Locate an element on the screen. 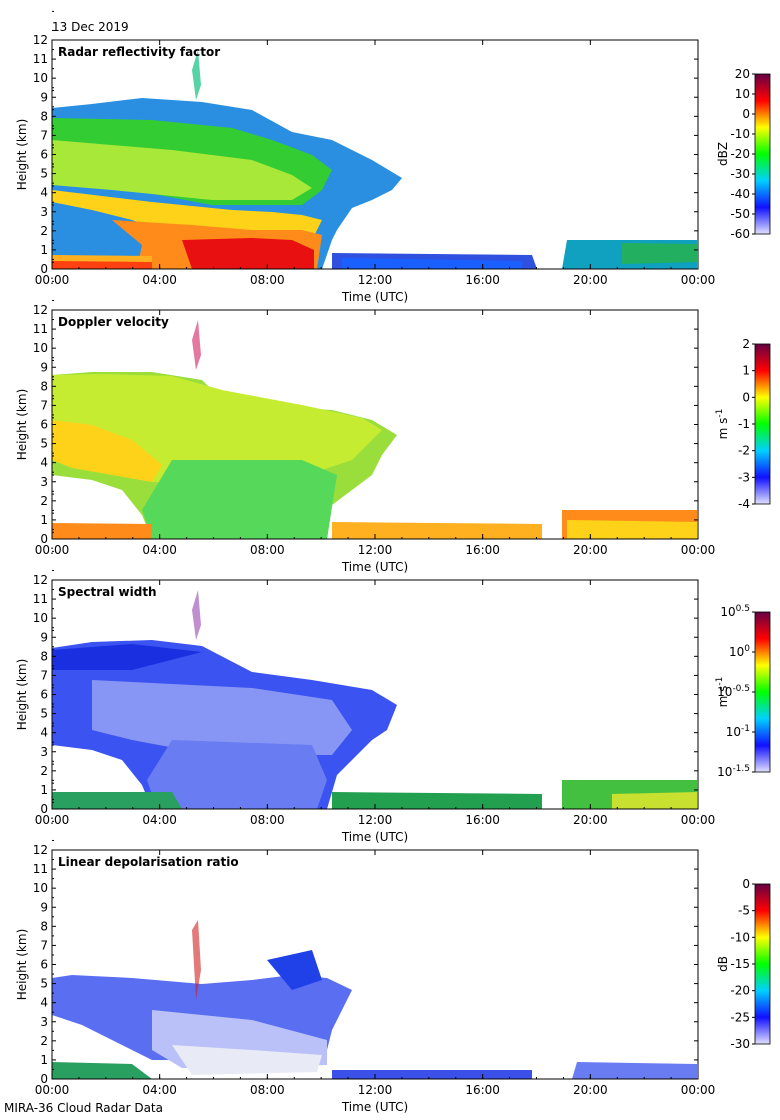  colorbar-label: m s-1 is located at coordinates (722, 424).